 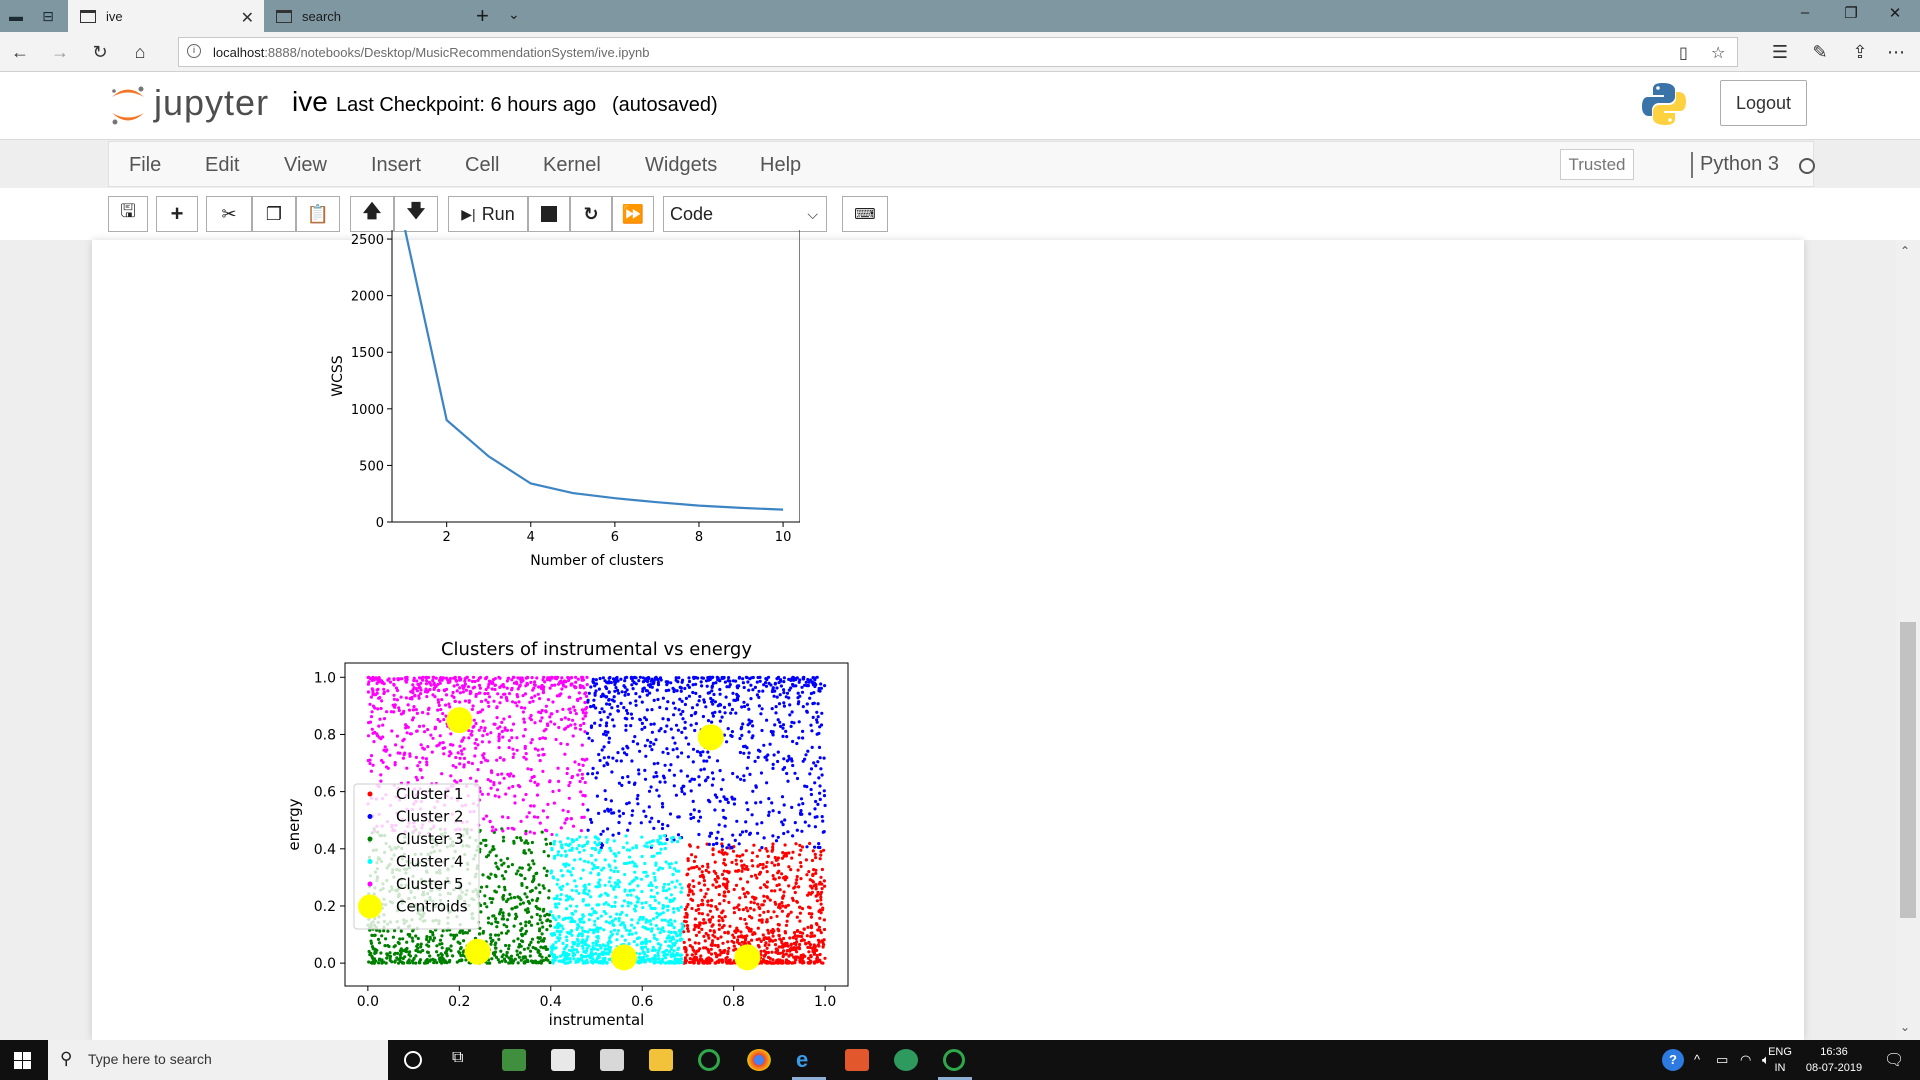 What do you see at coordinates (48, 16) in the screenshot?
I see `tab-preview-icon: ⊟` at bounding box center [48, 16].